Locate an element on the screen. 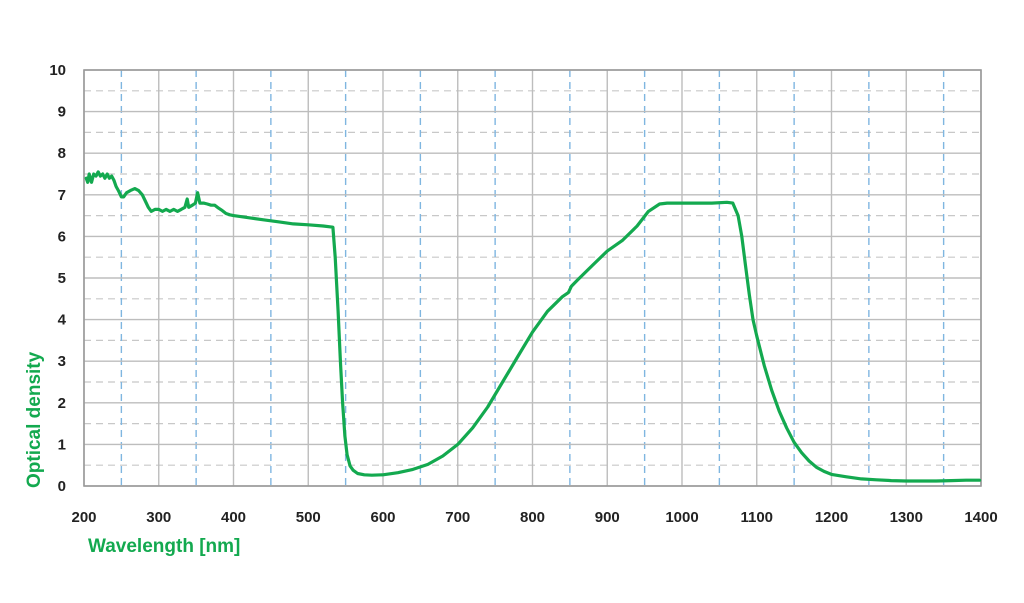 The height and width of the screenshot is (603, 1024). y-tick-label: 1 is located at coordinates (62, 444).